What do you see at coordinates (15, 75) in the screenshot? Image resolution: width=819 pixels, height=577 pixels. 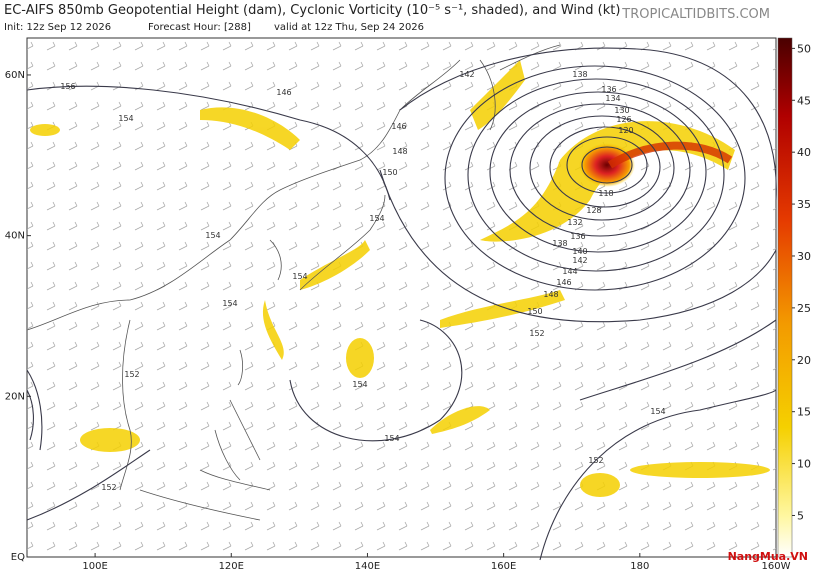 I see `lat-label: 60N` at bounding box center [15, 75].